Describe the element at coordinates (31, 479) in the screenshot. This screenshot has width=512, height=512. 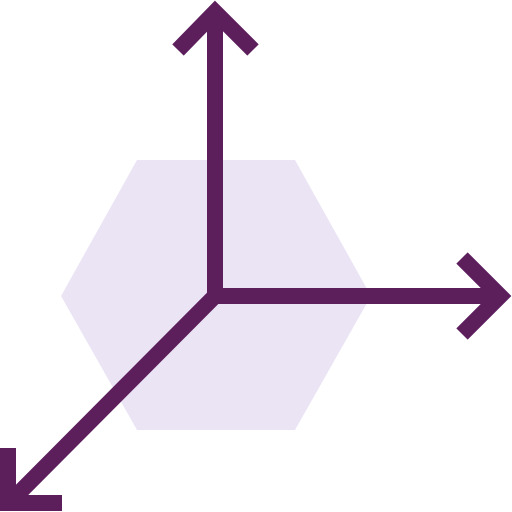
I see `z-axis-arrowhead` at that location.